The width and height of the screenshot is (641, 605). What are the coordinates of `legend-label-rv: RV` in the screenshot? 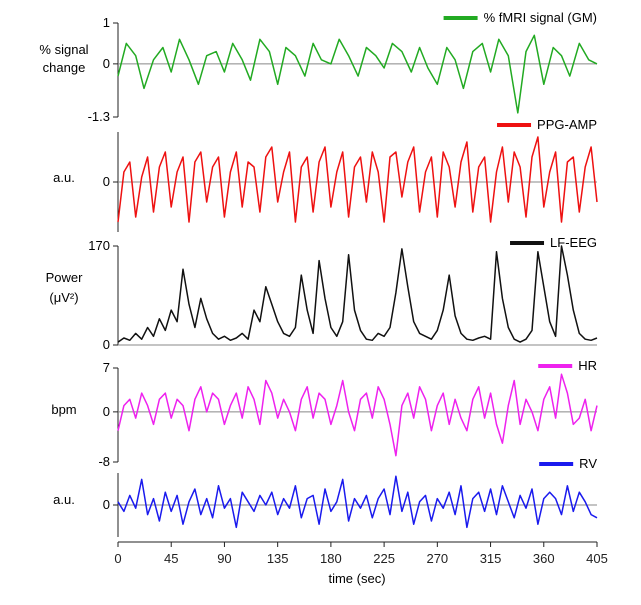 It's located at (588, 463).